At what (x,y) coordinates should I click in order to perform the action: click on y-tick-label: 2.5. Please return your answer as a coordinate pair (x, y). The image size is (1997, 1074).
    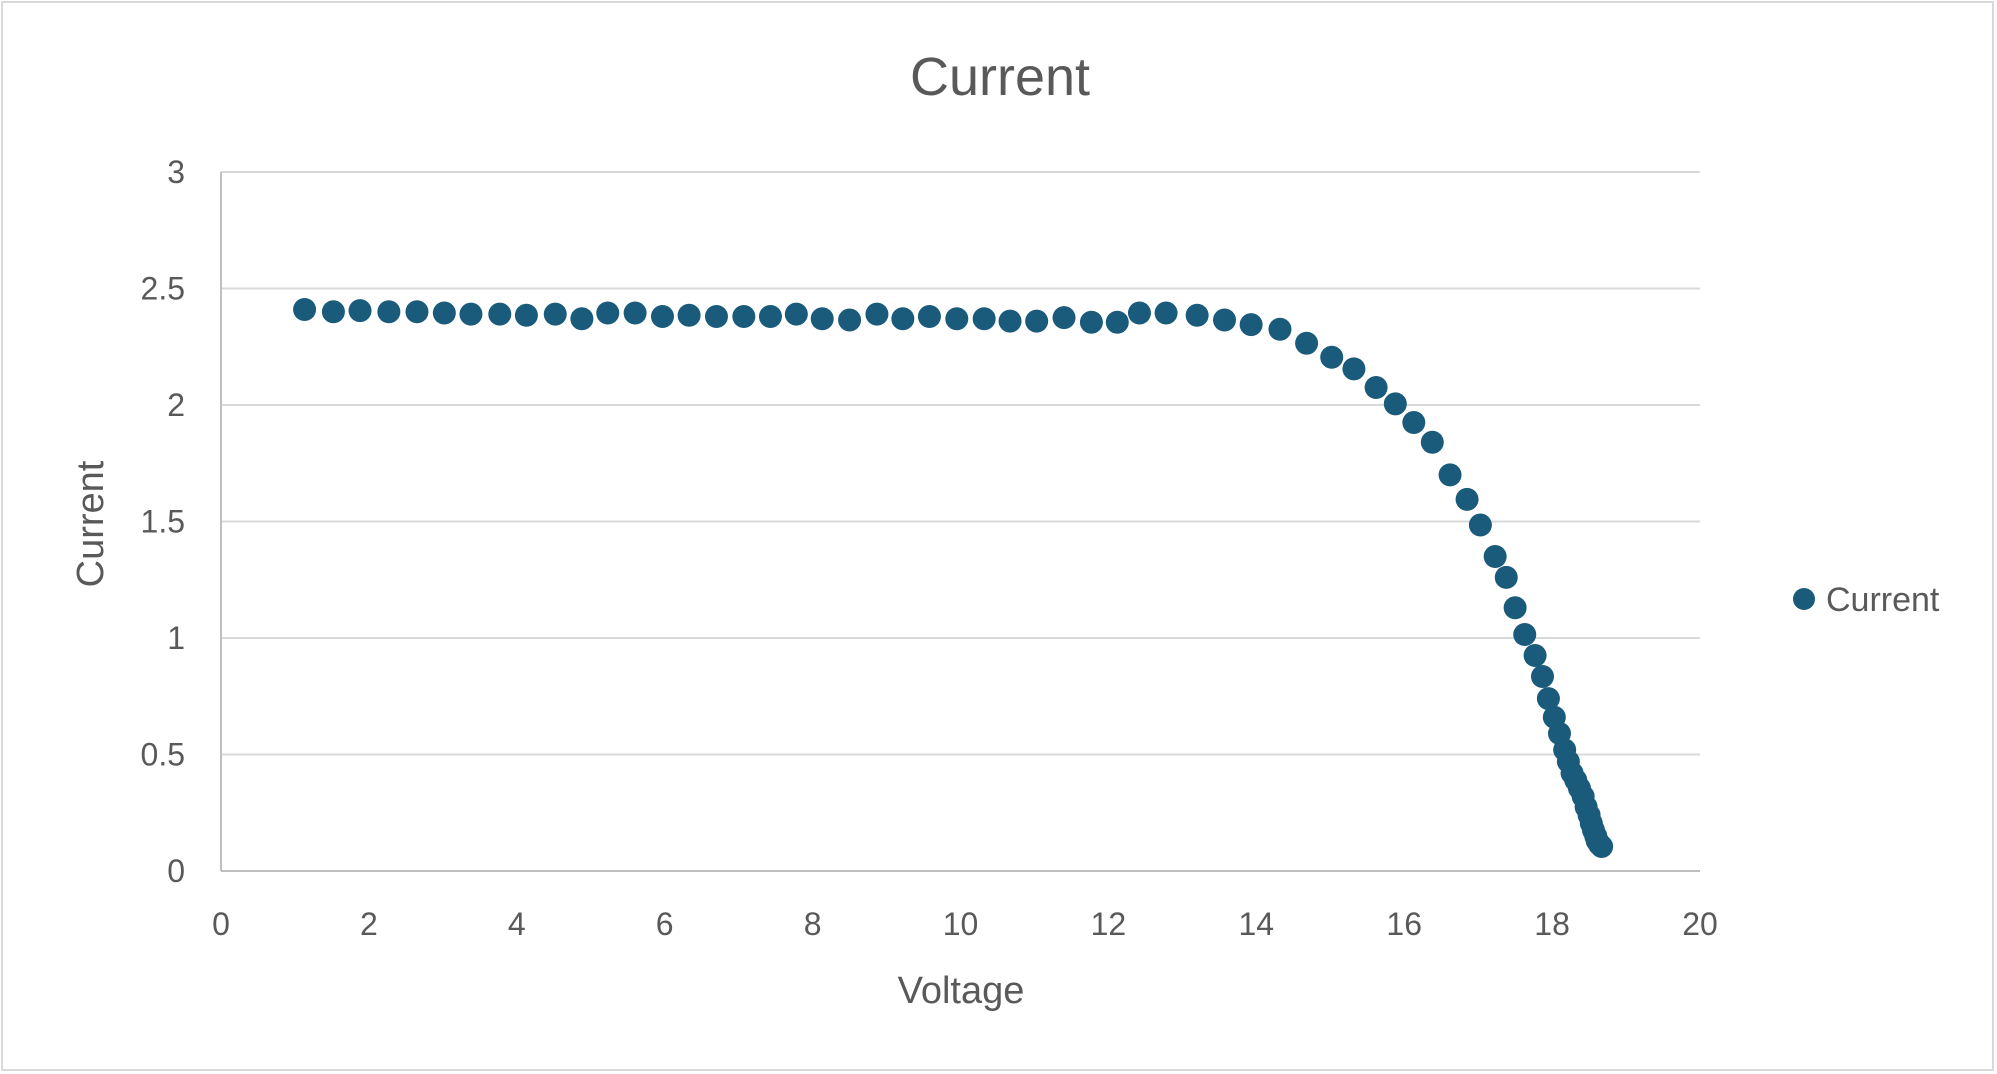
    Looking at the image, I should click on (163, 289).